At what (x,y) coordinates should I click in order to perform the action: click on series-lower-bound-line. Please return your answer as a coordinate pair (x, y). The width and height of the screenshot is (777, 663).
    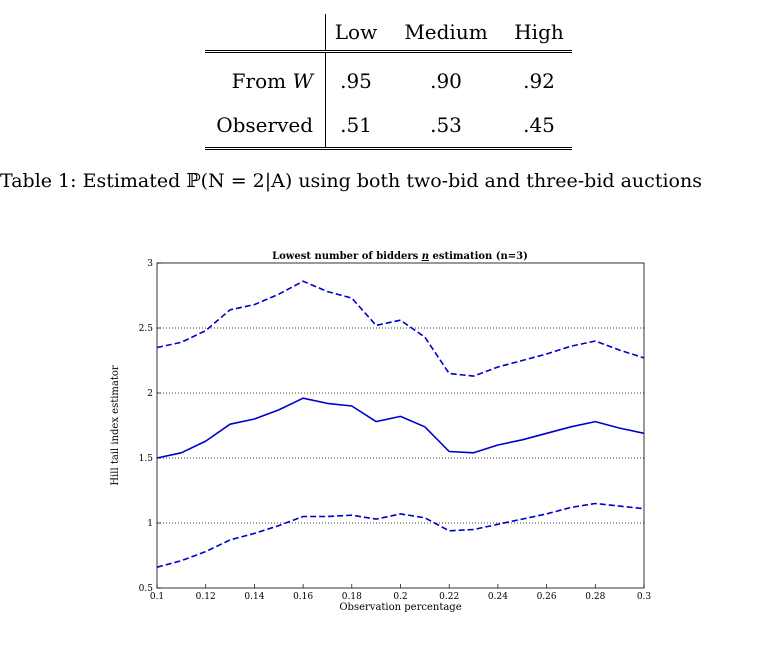
    Looking at the image, I should click on (400, 535).